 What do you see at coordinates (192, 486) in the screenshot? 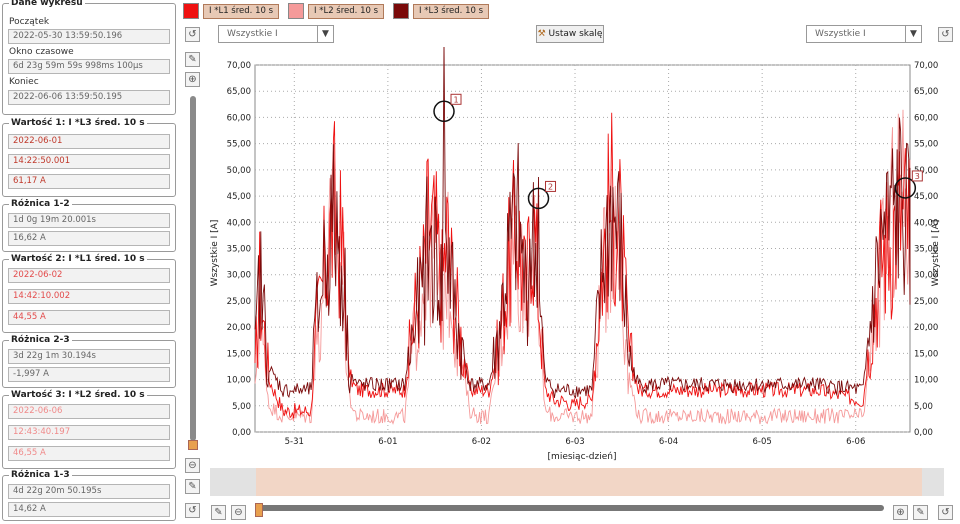
I see `edit-icon-2: ✎` at bounding box center [192, 486].